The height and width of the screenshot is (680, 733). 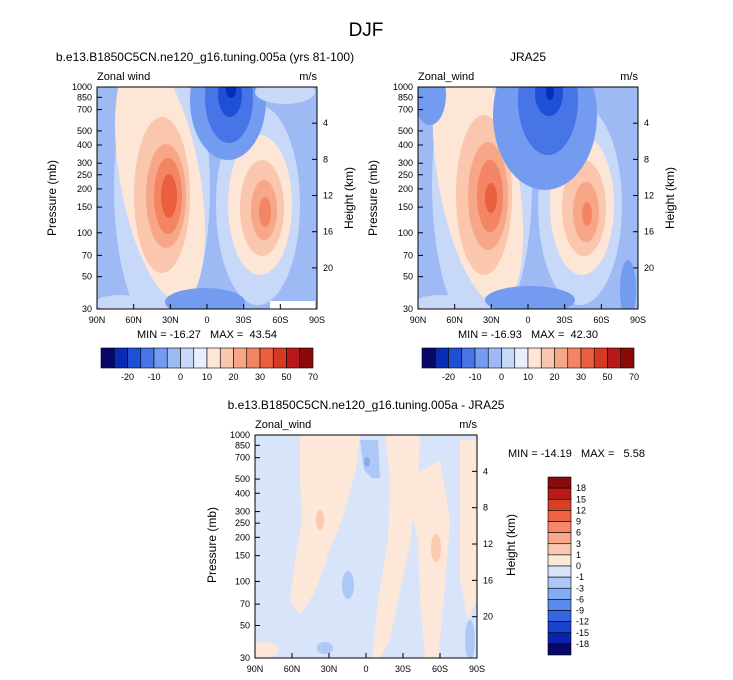 What do you see at coordinates (528, 57) in the screenshot?
I see `panel-obs-title: JRA25` at bounding box center [528, 57].